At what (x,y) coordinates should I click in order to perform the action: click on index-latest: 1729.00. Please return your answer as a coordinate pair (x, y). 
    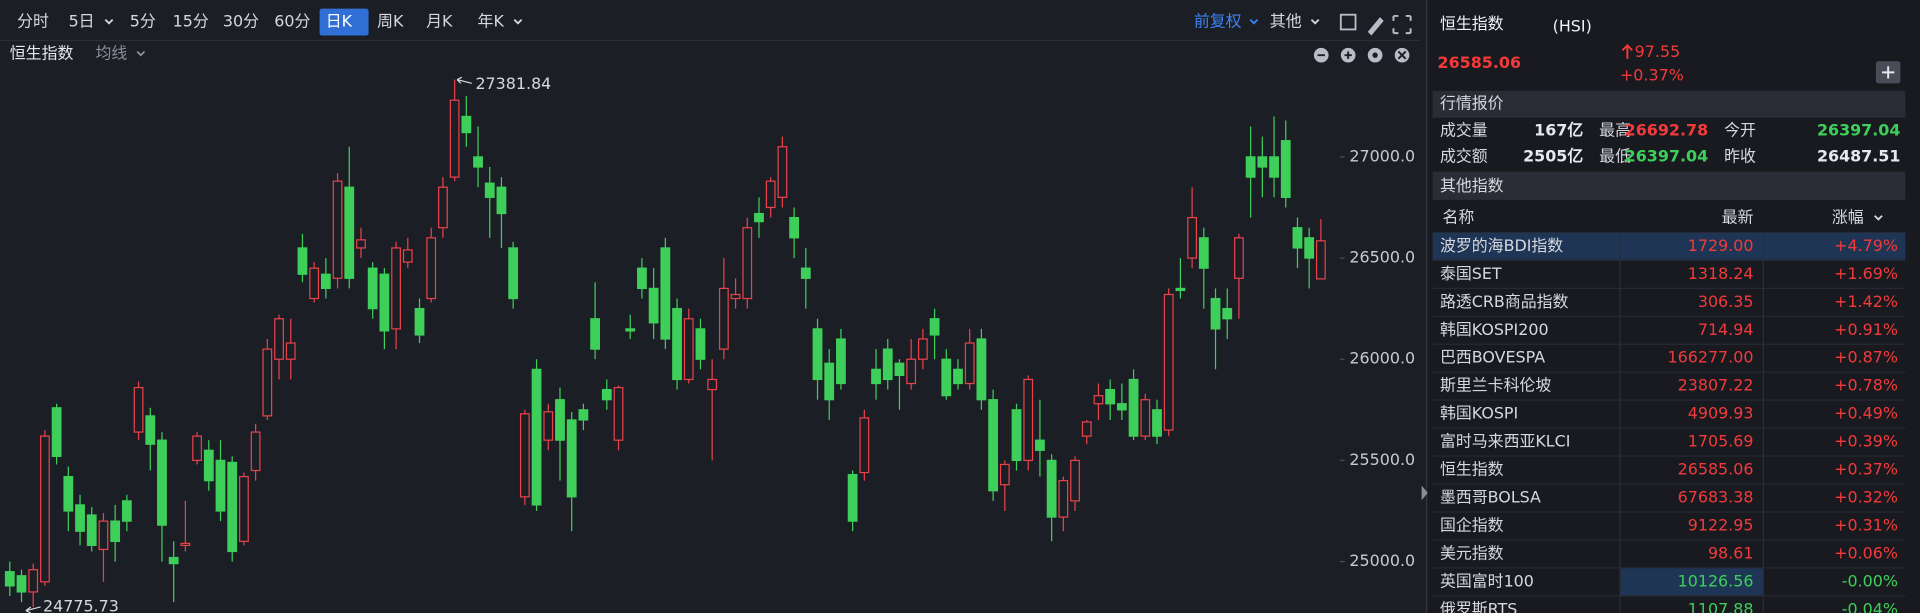
    Looking at the image, I should click on (1721, 245).